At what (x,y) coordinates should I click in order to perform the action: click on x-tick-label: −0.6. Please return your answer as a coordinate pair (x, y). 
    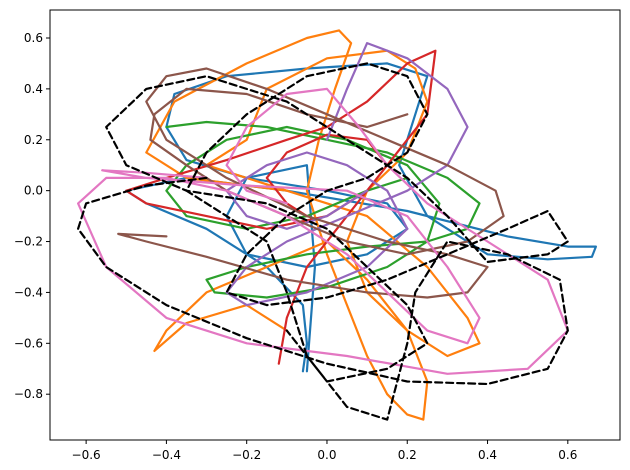
    Looking at the image, I should click on (86, 455).